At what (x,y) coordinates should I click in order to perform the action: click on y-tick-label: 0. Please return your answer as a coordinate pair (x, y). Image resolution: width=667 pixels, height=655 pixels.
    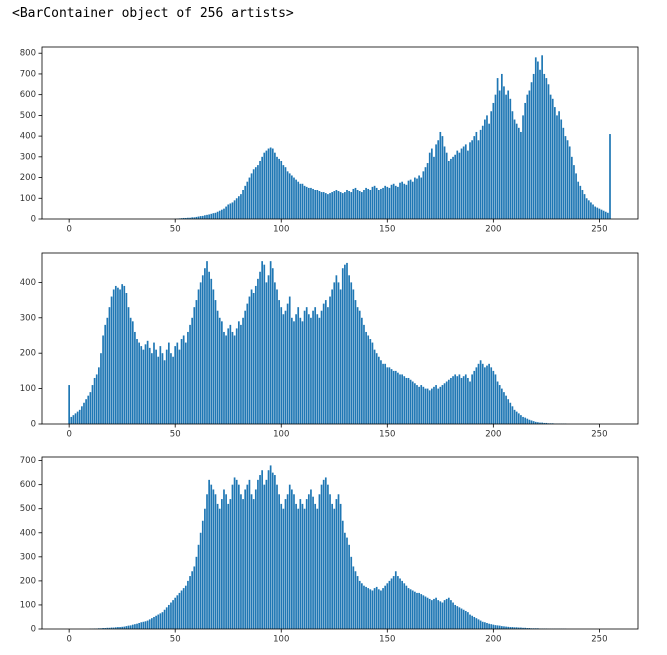
    Looking at the image, I should click on (33, 425).